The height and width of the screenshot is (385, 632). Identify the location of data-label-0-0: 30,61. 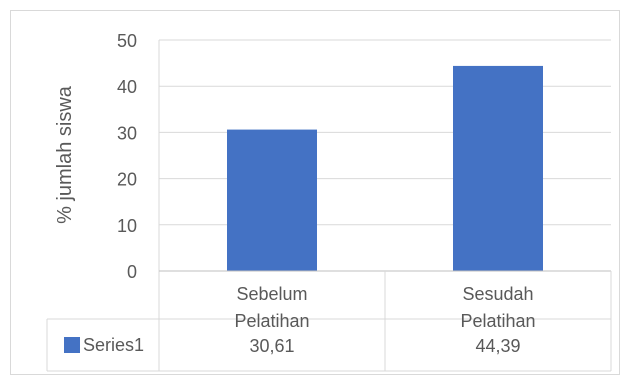
(271, 346).